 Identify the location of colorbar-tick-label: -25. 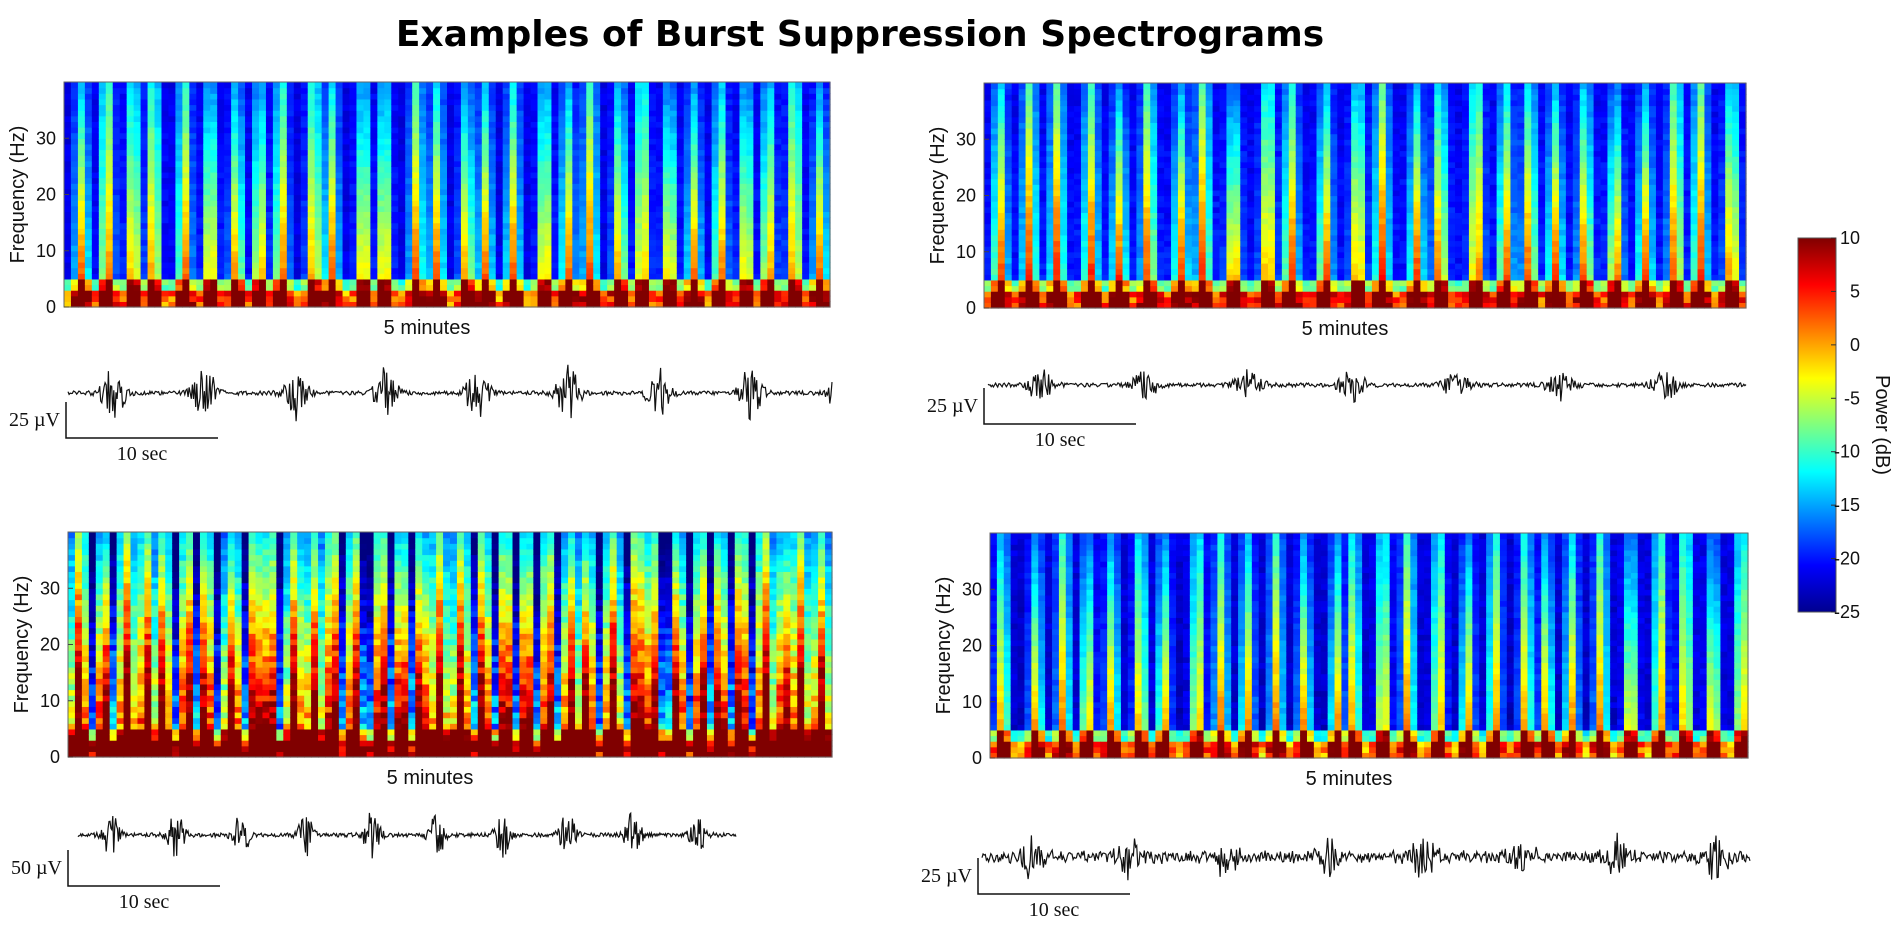
(1847, 612).